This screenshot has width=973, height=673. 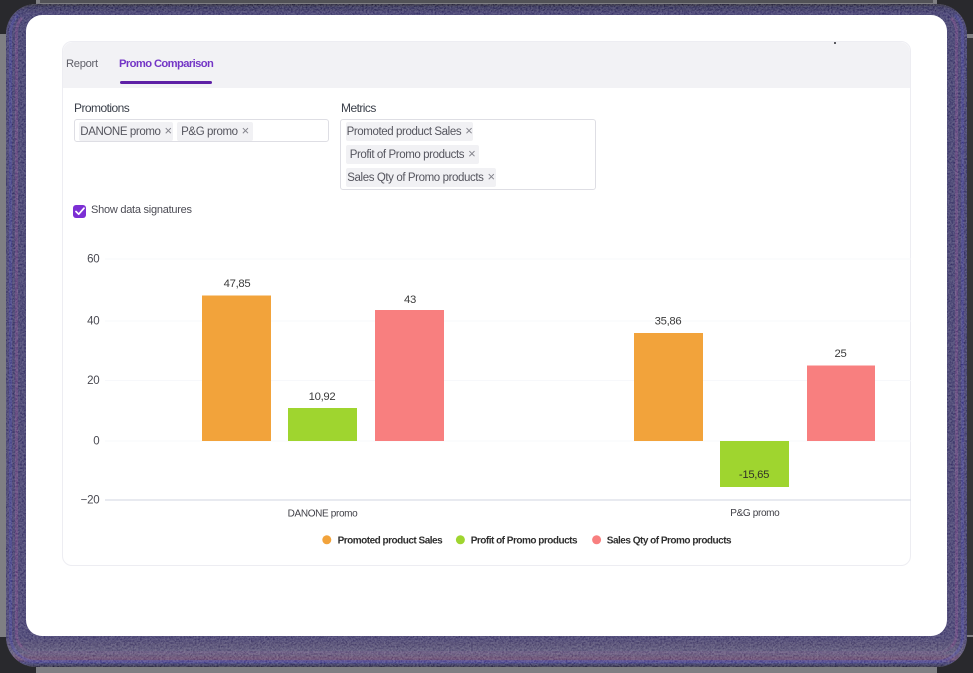 What do you see at coordinates (90, 501) in the screenshot?
I see `svg-text: −20` at bounding box center [90, 501].